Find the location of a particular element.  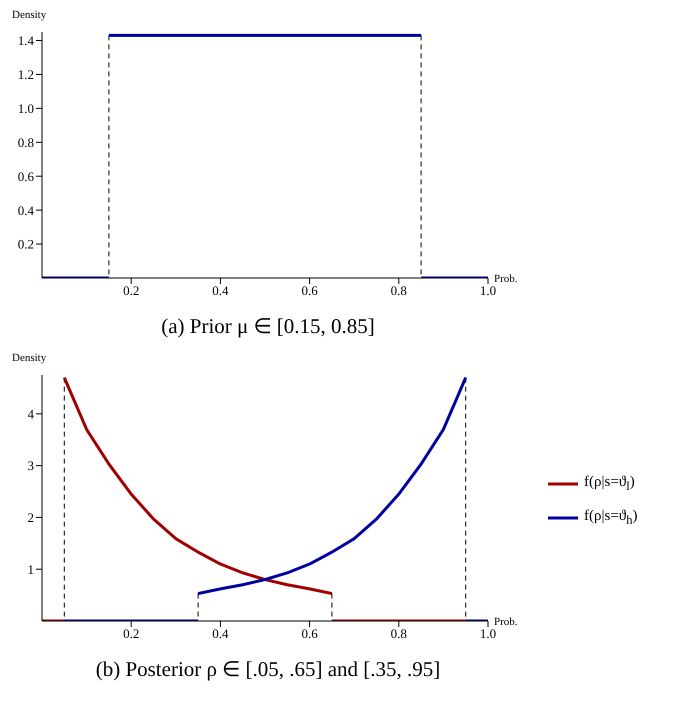

y-tick-label: 1 is located at coordinates (31, 569).